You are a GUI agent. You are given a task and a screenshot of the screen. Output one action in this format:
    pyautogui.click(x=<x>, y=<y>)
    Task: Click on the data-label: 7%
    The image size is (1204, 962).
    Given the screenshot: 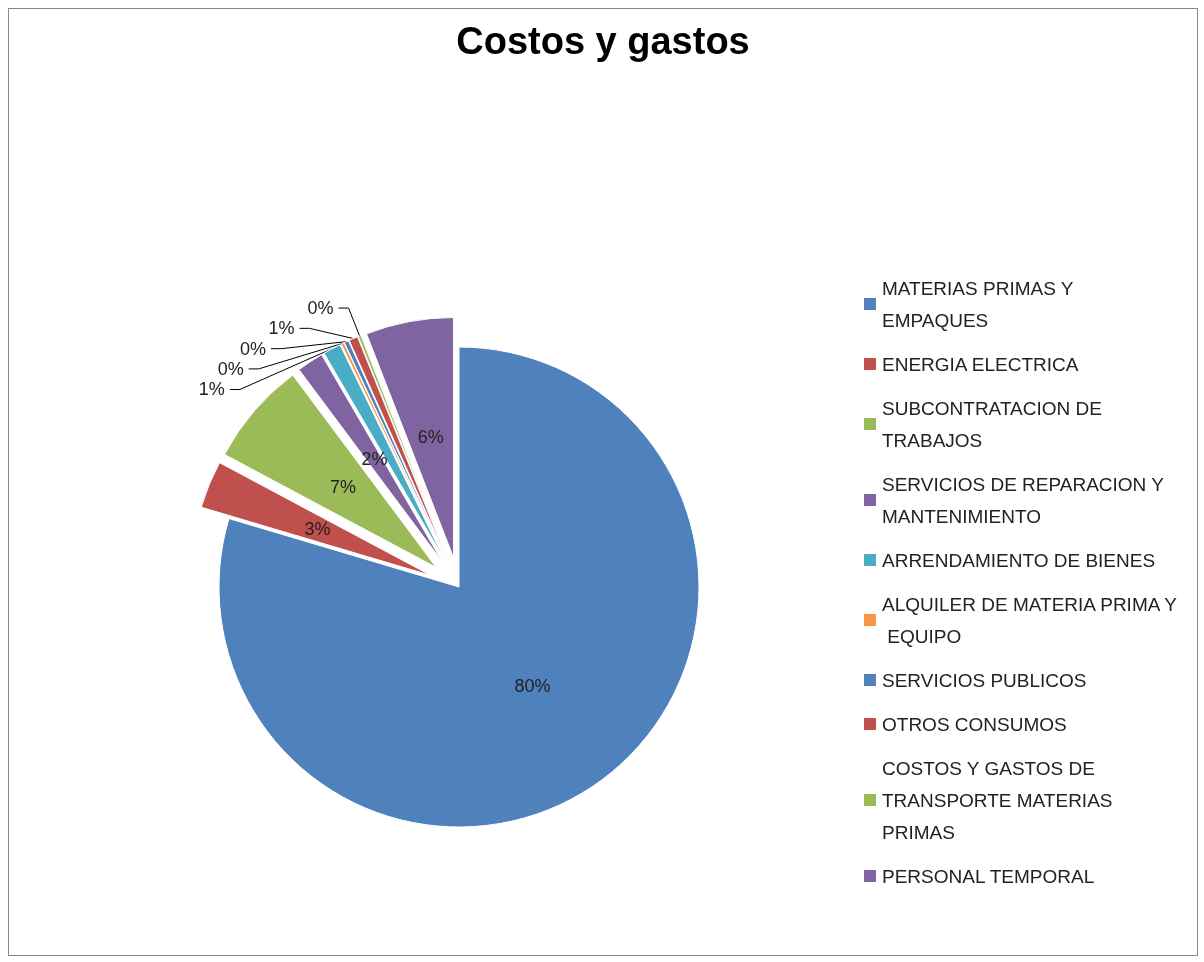 What is the action you would take?
    pyautogui.click(x=342, y=487)
    